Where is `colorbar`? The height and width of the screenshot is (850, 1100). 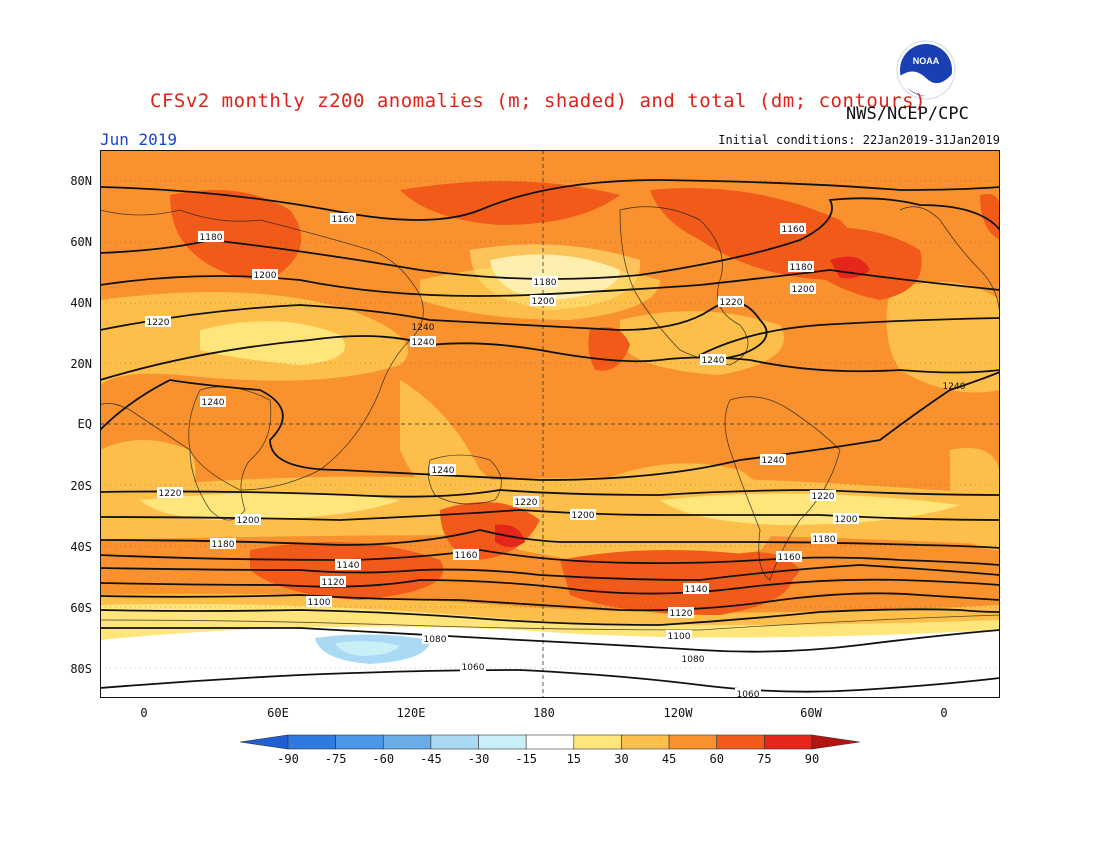
colorbar is located at coordinates (550, 742).